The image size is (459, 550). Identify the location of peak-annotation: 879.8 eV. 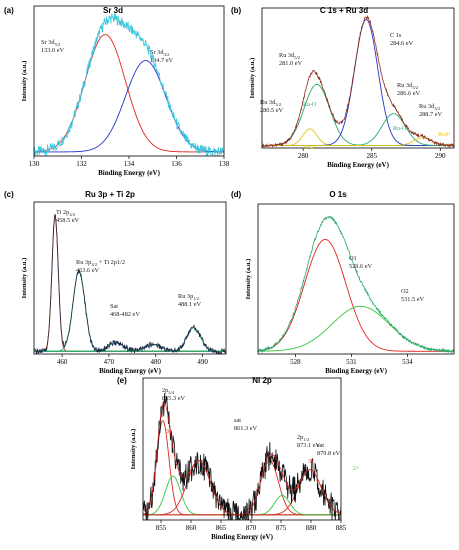
(329, 453).